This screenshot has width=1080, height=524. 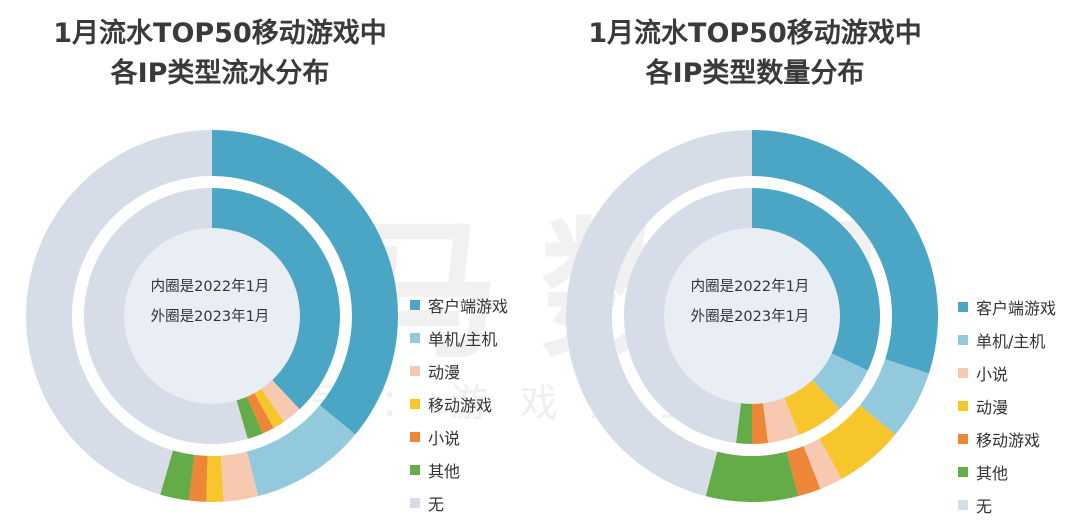 I want to click on left-legend-item-0: 客户端游戏, so click(x=459, y=304).